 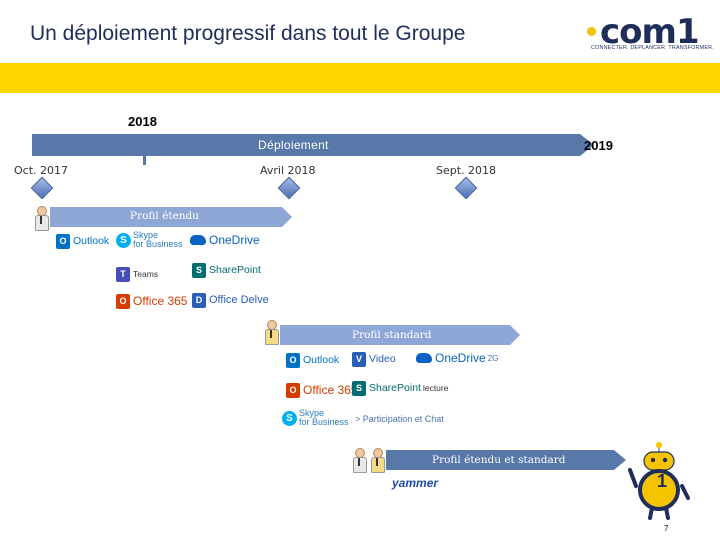 What do you see at coordinates (144, 160) in the screenshot?
I see `timeline-tick` at bounding box center [144, 160].